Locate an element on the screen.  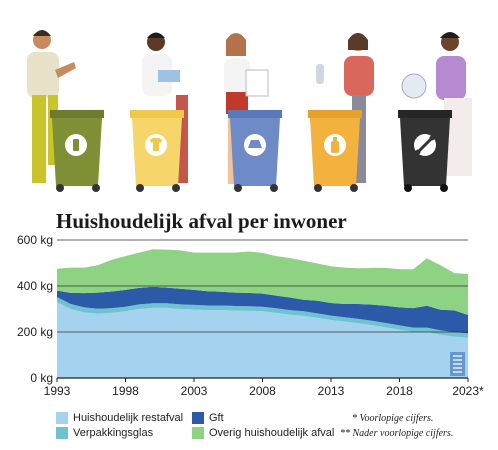
legend-item-gft: Gft is located at coordinates (208, 418).